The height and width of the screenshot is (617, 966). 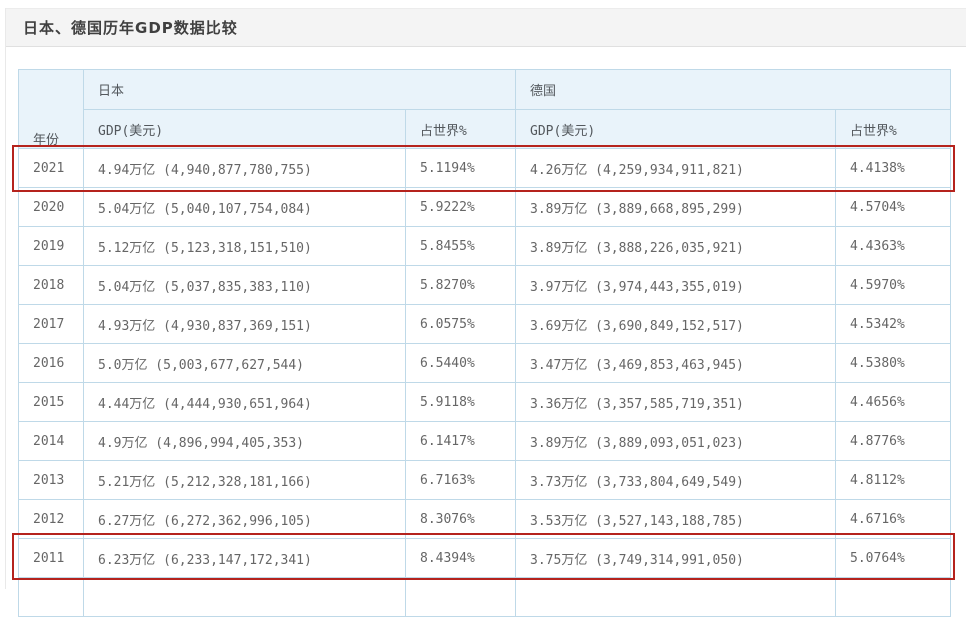 I want to click on japan-gdp-cell: 5.12万亿 (5,123,318,151,510), so click(x=244, y=246).